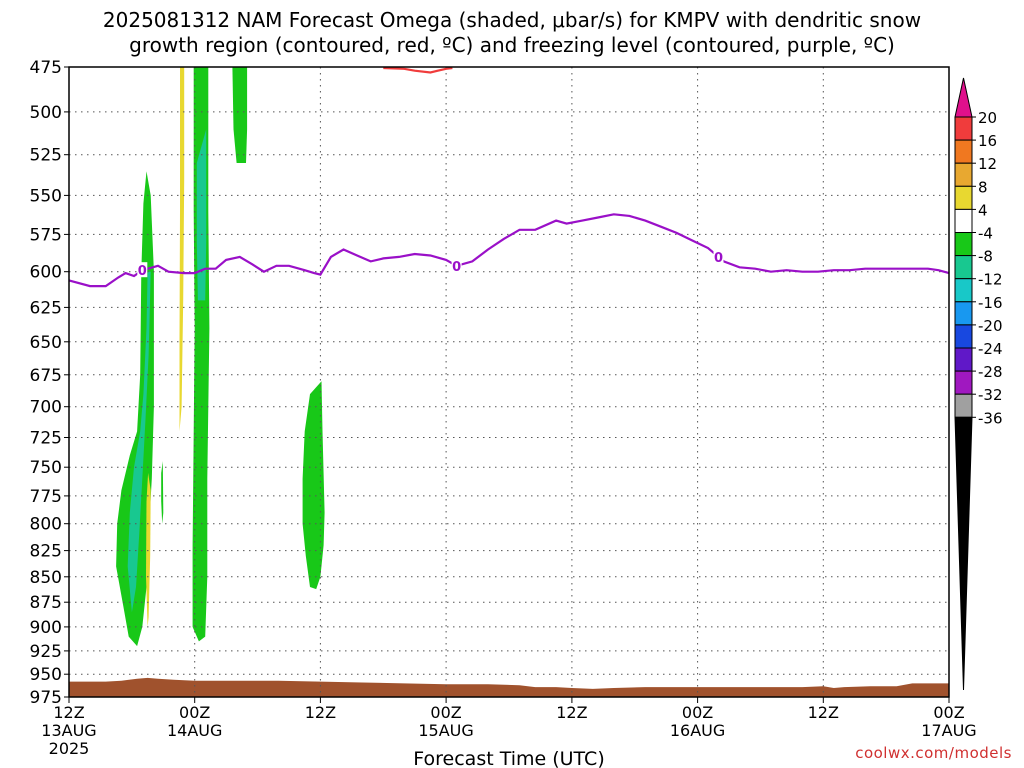 Image resolution: width=1024 pixels, height=768 pixels. Describe the element at coordinates (46, 439) in the screenshot. I see `y-tick-label: 725` at that location.